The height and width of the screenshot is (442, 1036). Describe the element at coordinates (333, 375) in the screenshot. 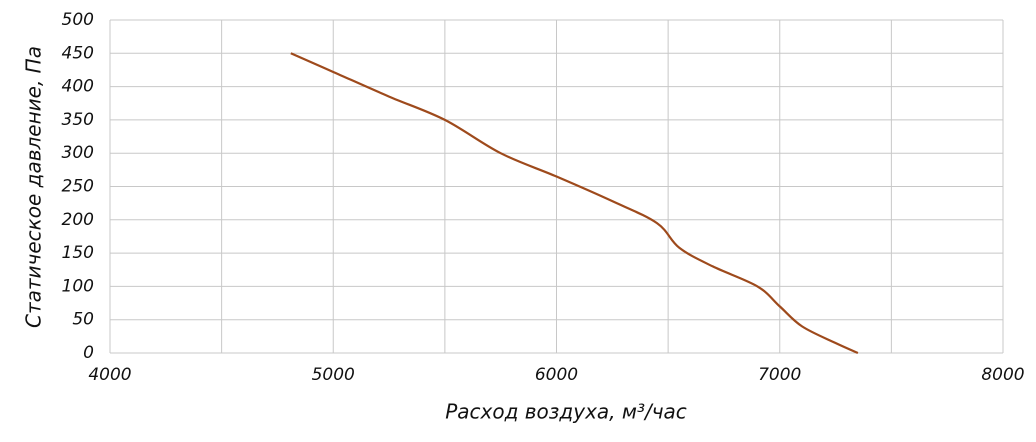

I see `x-tick-label: 5000` at that location.